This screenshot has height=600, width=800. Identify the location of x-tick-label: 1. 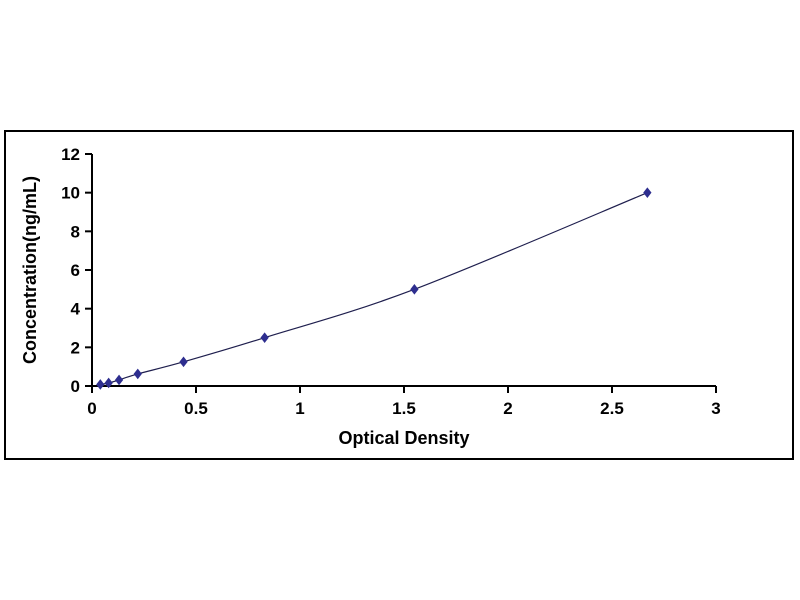
(299, 408).